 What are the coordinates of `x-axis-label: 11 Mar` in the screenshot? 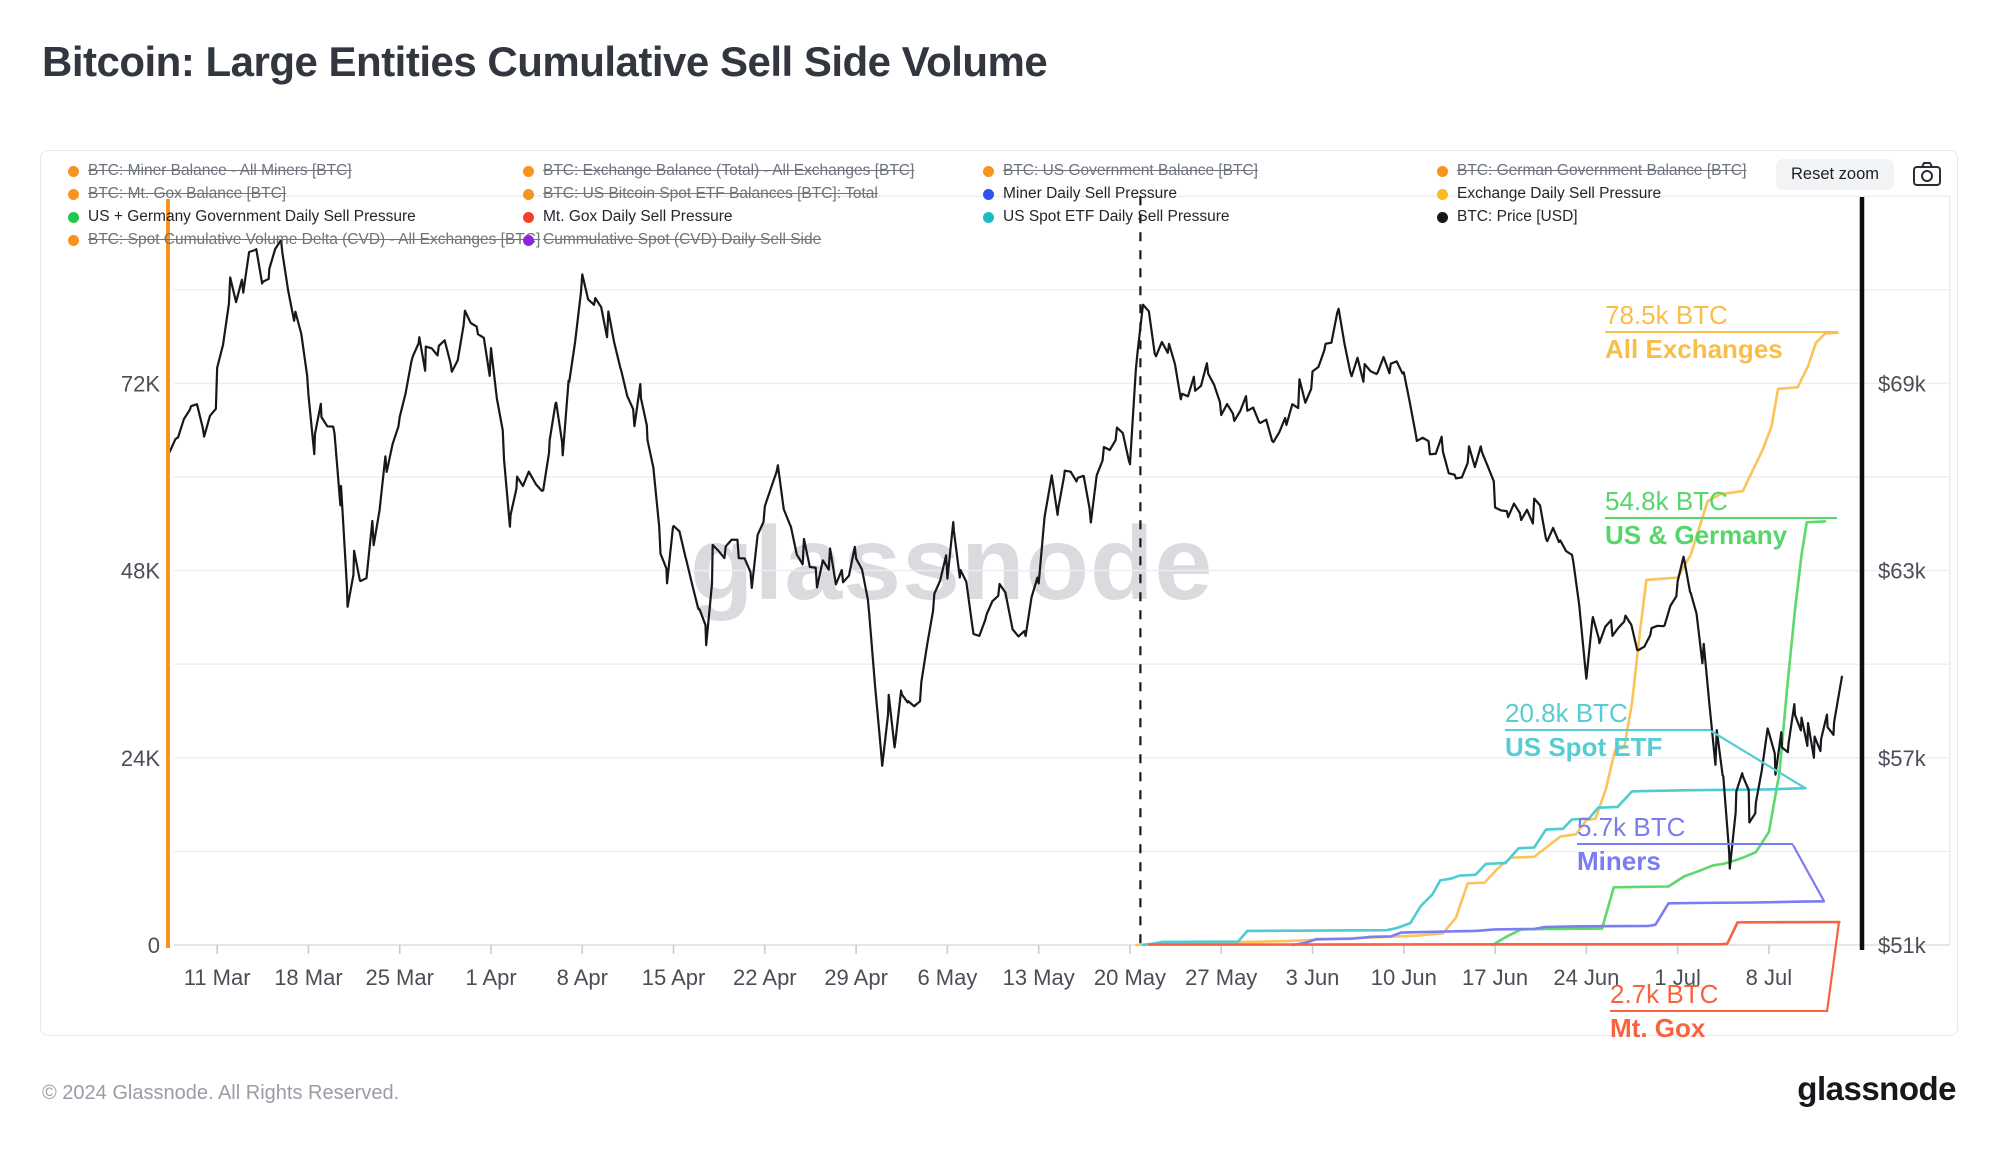 It's located at (217, 977).